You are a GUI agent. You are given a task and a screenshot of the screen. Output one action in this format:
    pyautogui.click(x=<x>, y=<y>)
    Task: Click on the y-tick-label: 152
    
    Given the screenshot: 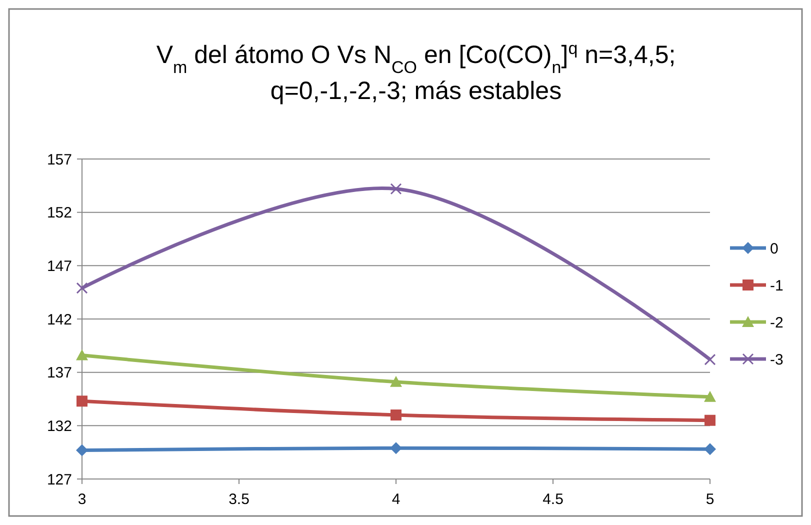 What is the action you would take?
    pyautogui.click(x=59, y=213)
    